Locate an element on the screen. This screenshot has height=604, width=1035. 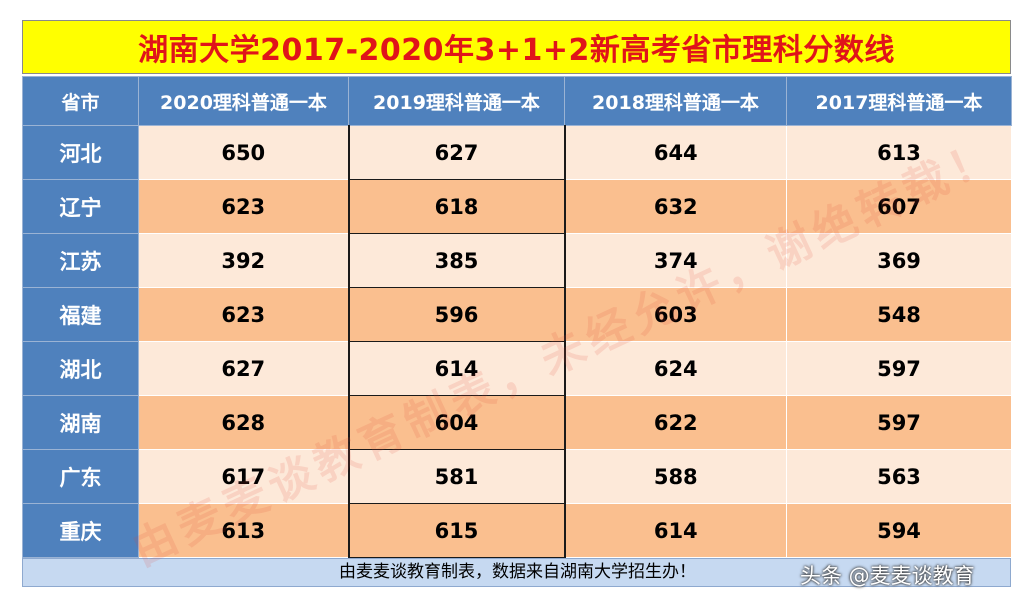
table-row: 湖南 628 604 622 597 is located at coordinates (517, 422).